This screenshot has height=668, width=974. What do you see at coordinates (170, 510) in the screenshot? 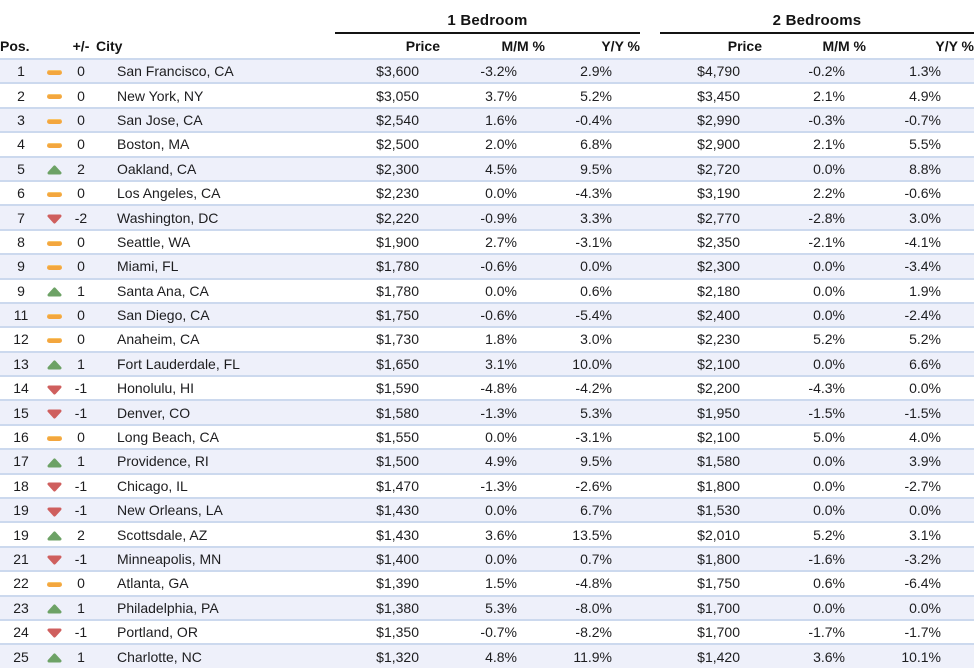
I see `city-name: New Orleans, LA` at bounding box center [170, 510].